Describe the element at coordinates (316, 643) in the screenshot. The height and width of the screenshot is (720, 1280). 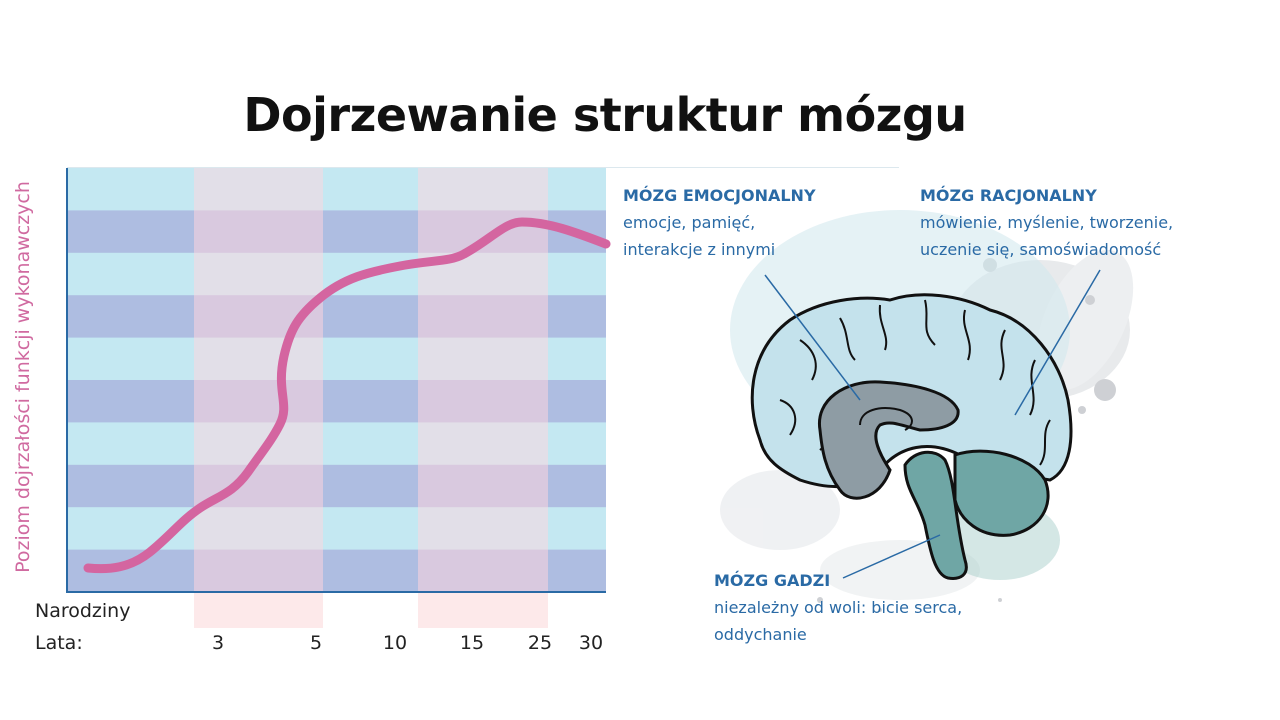
I see `x-tick-5: 5` at that location.